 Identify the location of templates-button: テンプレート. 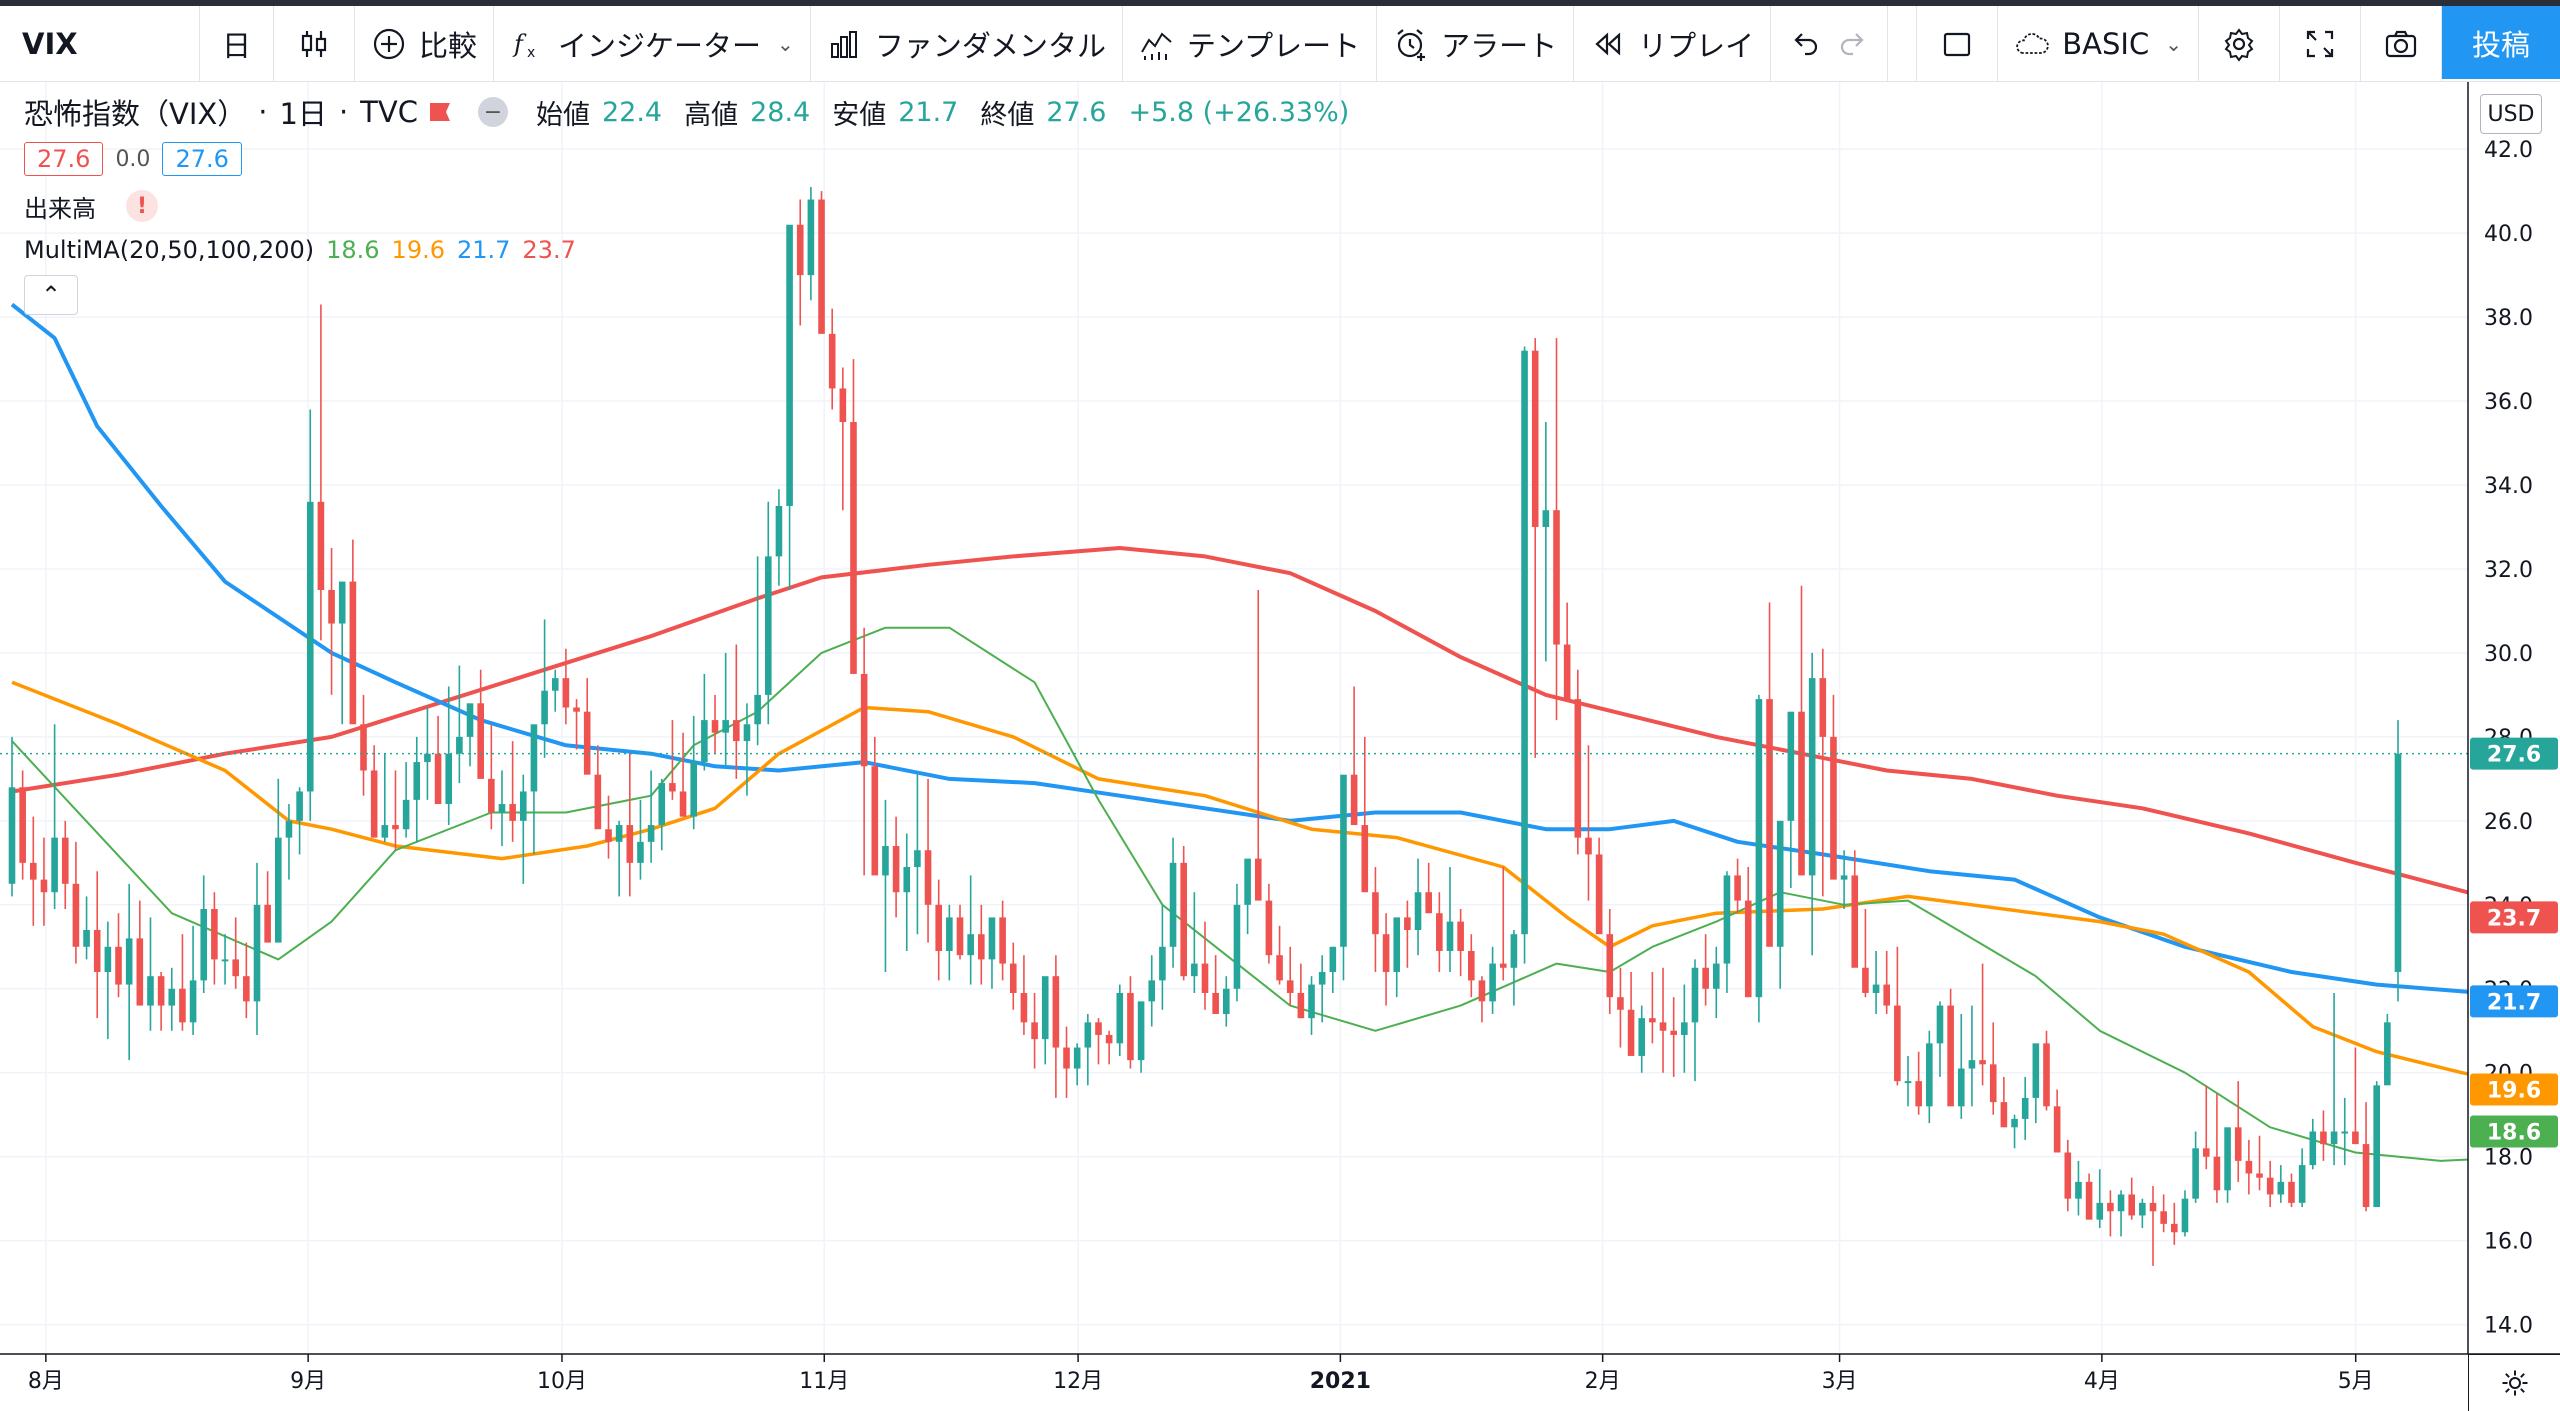
(1250, 43).